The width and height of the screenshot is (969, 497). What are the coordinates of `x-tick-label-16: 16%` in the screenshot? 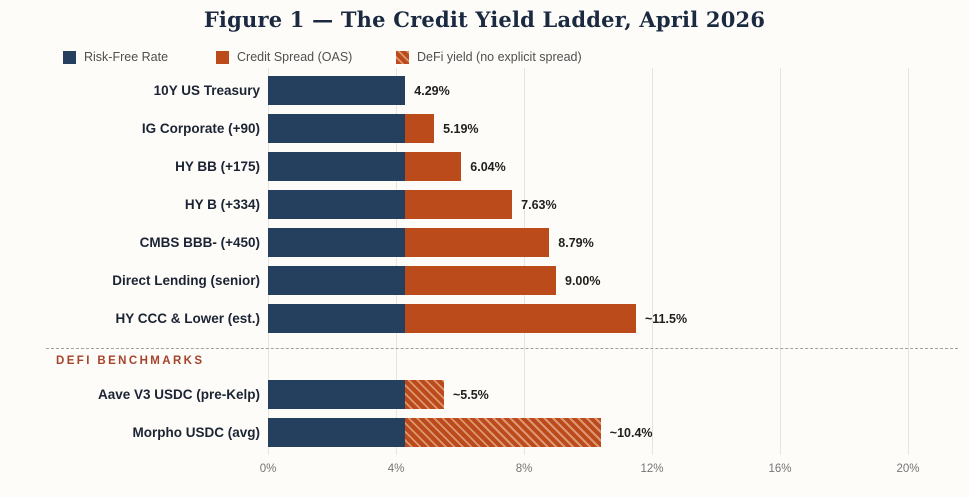 It's located at (780, 469).